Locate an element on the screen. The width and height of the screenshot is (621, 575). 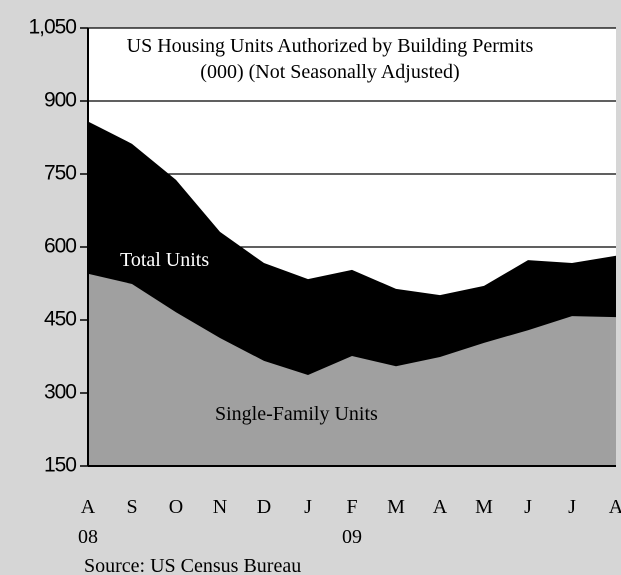
chart-subtitle: (000) (Not Seasonally Adjusted) is located at coordinates (329, 72).